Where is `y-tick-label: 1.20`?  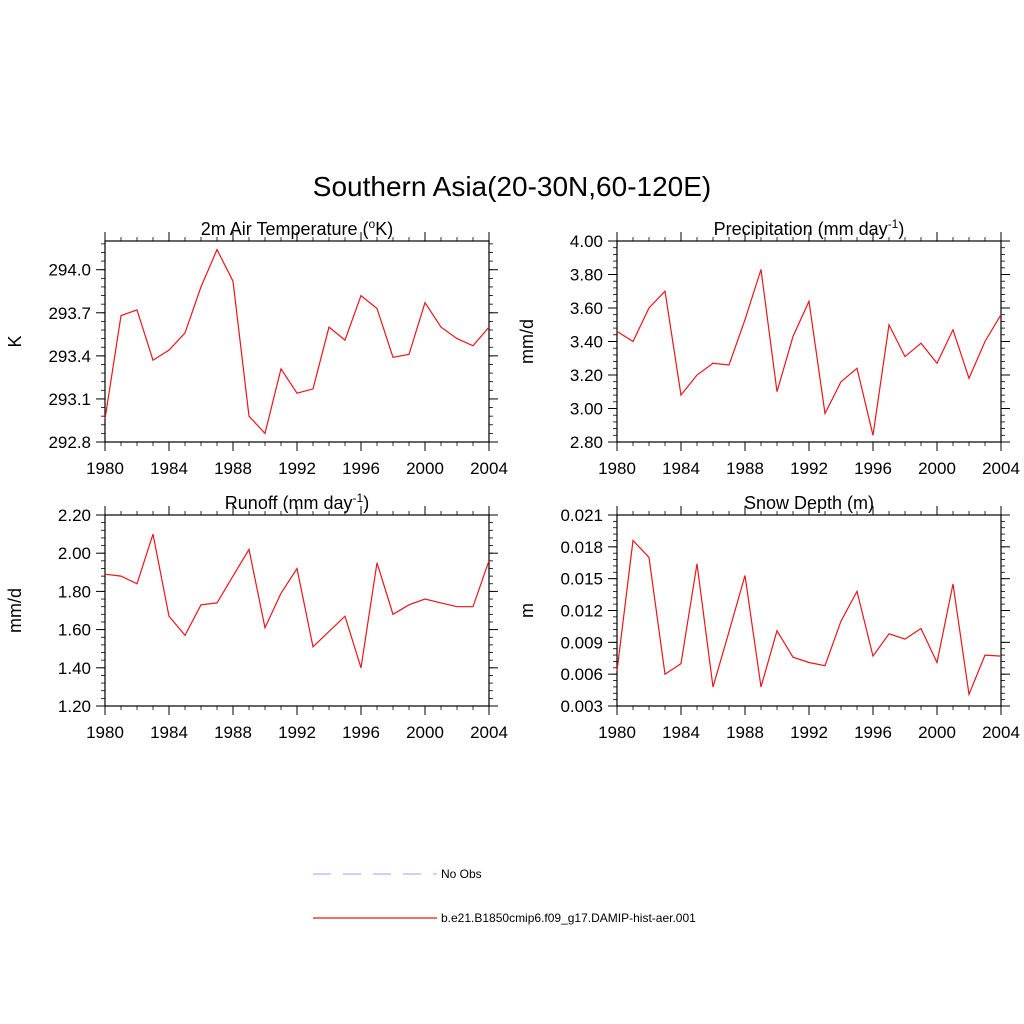 y-tick-label: 1.20 is located at coordinates (74, 706).